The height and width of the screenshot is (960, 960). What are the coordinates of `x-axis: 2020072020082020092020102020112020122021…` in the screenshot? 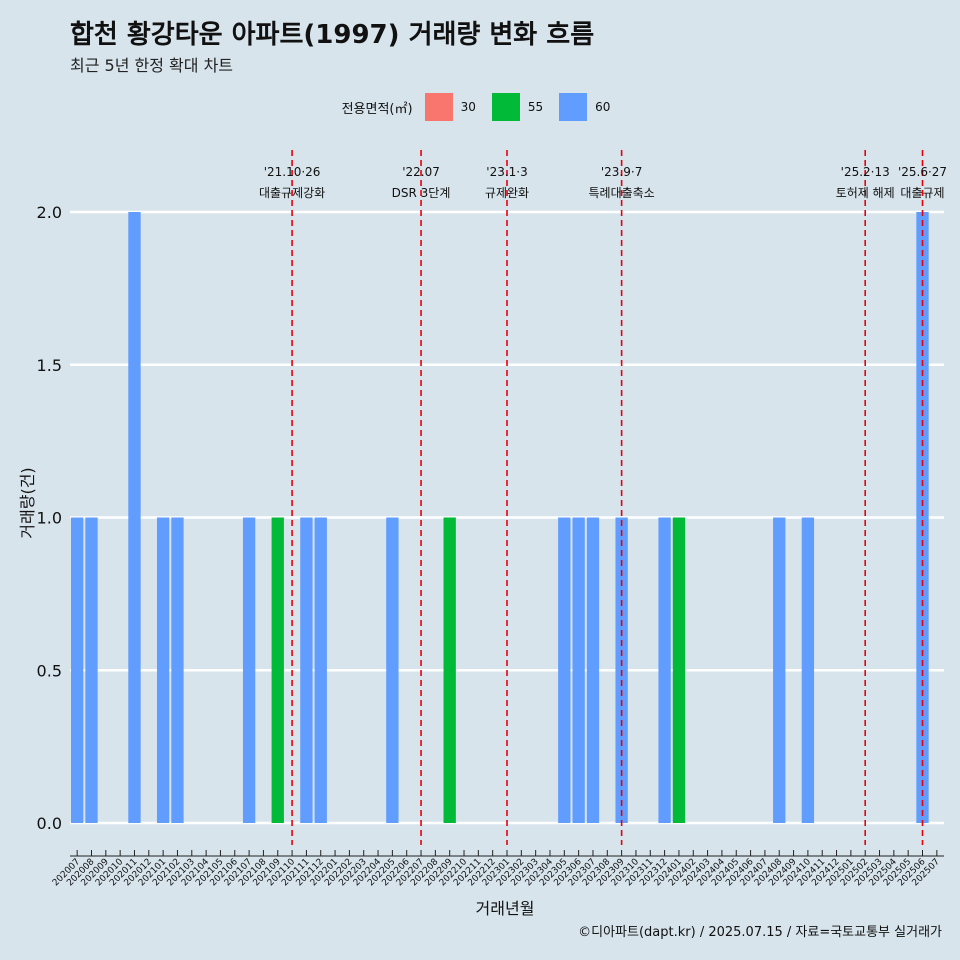 It's located at (497, 869).